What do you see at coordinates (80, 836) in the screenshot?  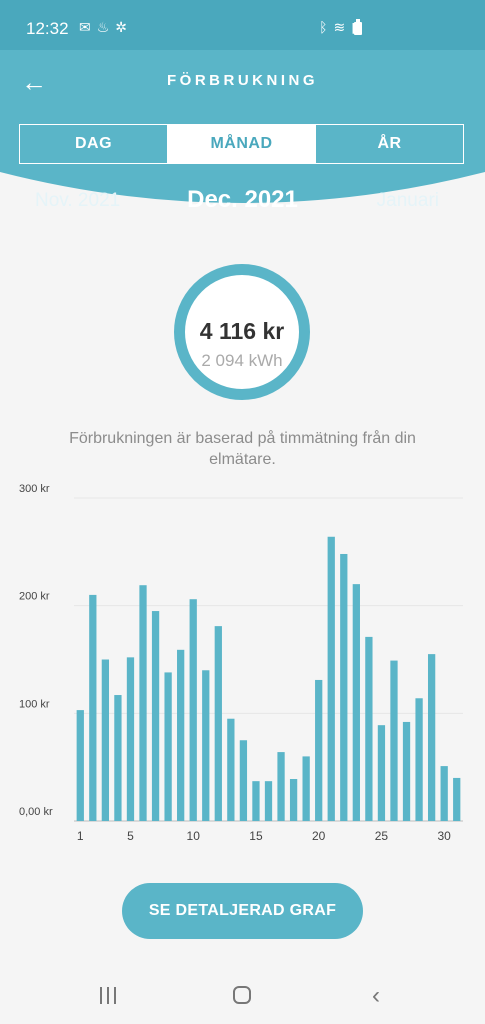 I see `x-tick-label: 1` at bounding box center [80, 836].